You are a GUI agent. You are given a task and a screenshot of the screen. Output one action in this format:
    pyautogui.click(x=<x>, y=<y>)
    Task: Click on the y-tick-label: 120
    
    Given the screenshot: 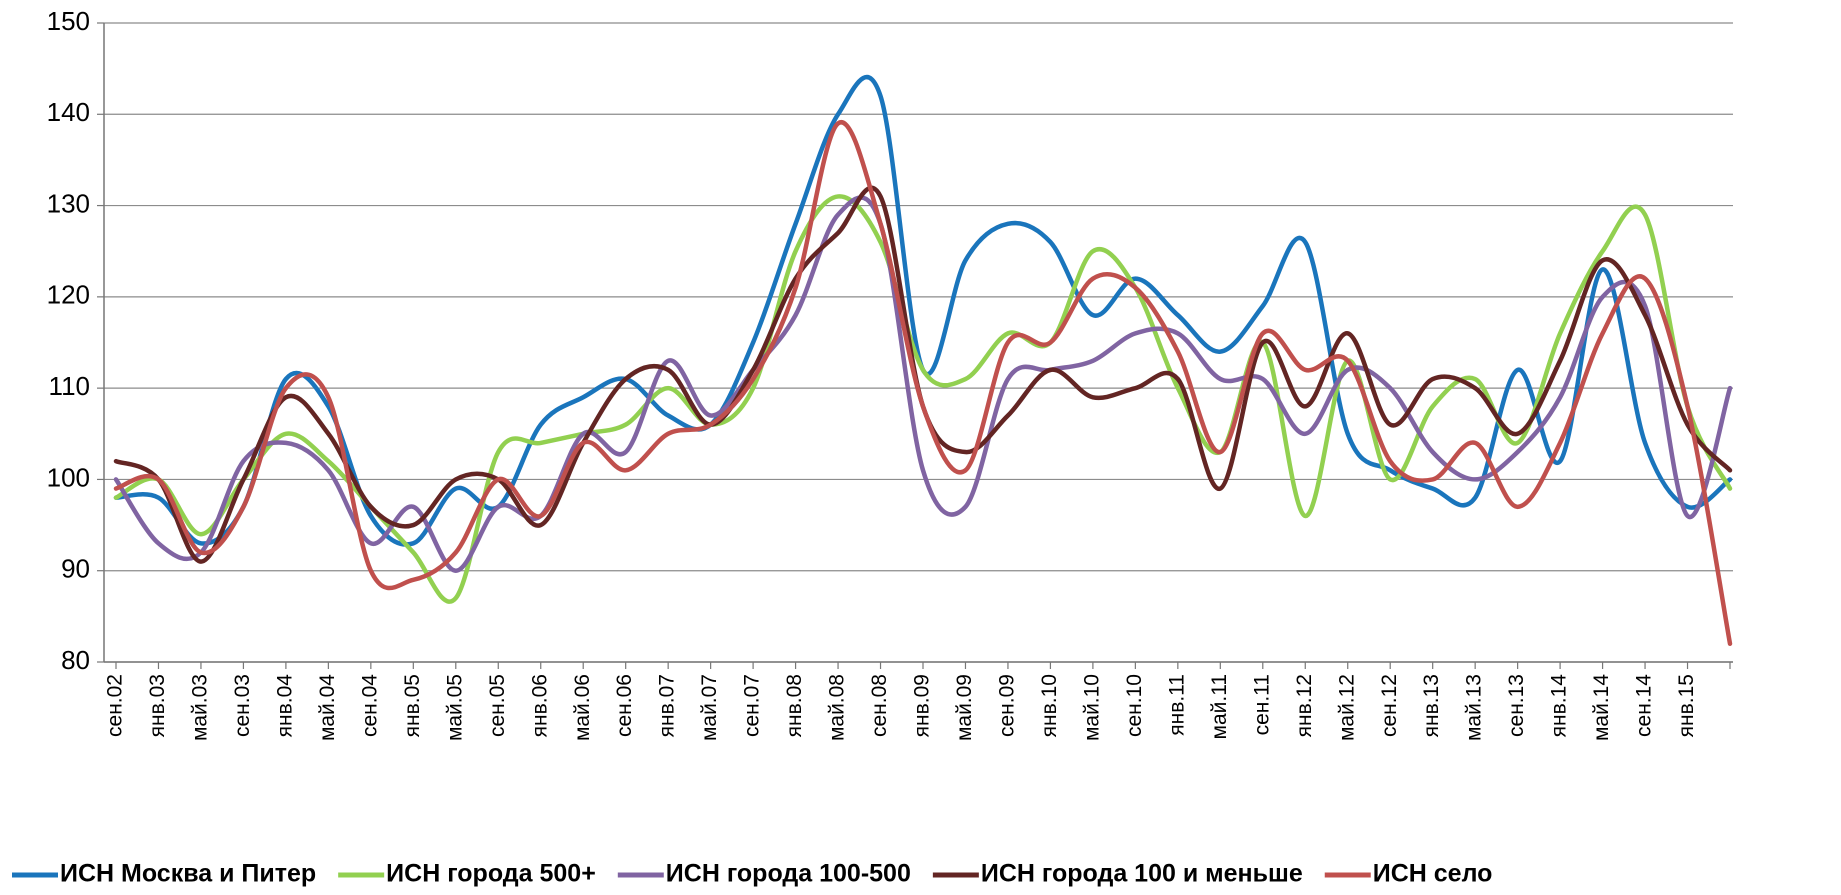 What is the action you would take?
    pyautogui.click(x=68, y=295)
    